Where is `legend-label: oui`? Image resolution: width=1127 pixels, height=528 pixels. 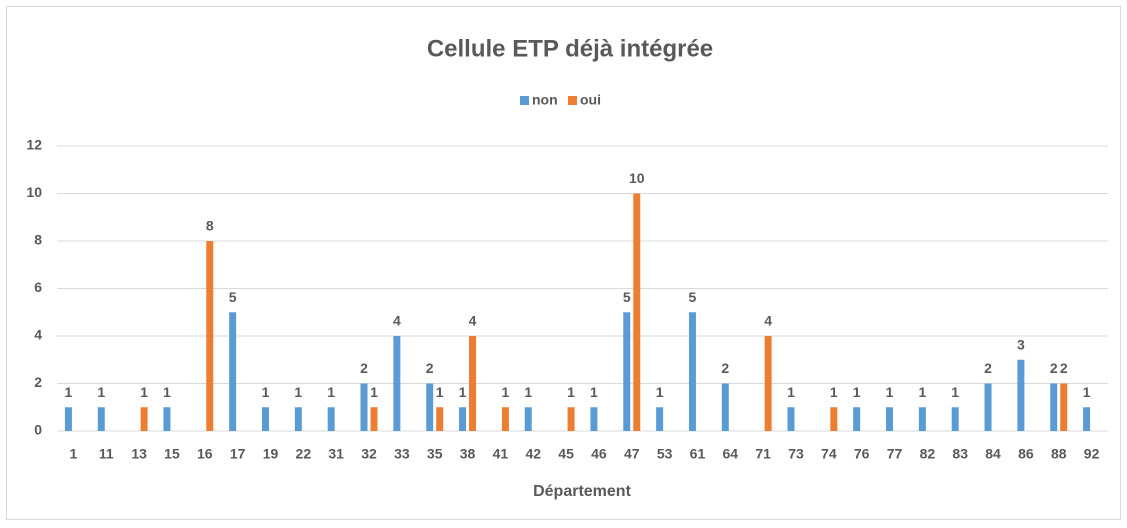
legend-label: oui is located at coordinates (590, 100).